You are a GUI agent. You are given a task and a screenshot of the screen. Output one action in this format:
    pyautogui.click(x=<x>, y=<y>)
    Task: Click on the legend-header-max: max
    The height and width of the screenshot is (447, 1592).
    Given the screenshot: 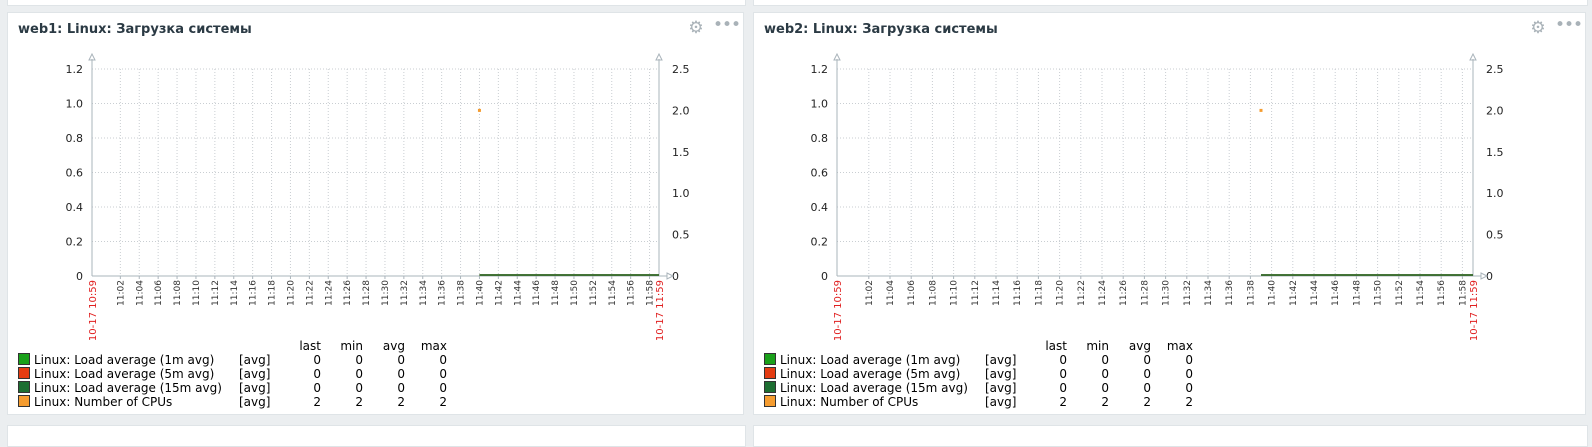 What is the action you would take?
    pyautogui.click(x=433, y=346)
    